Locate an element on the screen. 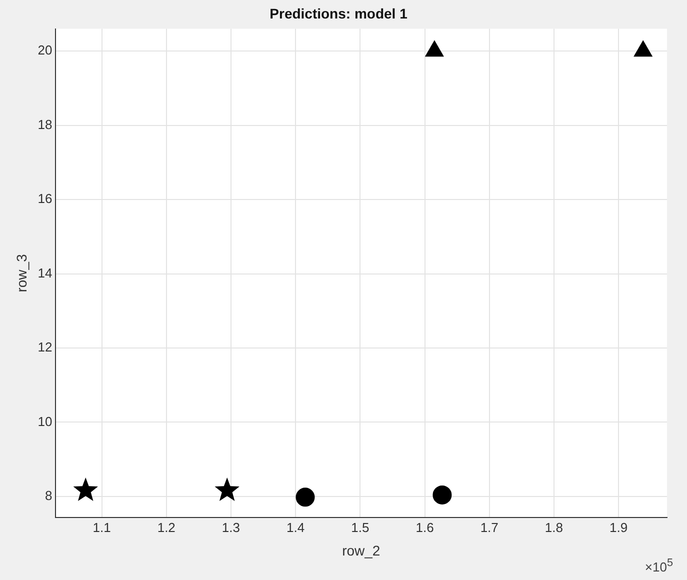 This screenshot has width=687, height=580. x-tick-label: 1.8 is located at coordinates (553, 527).